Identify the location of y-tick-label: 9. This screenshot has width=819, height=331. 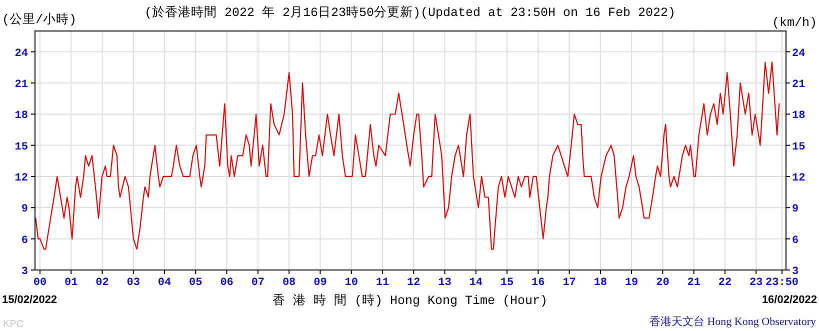
(24, 210).